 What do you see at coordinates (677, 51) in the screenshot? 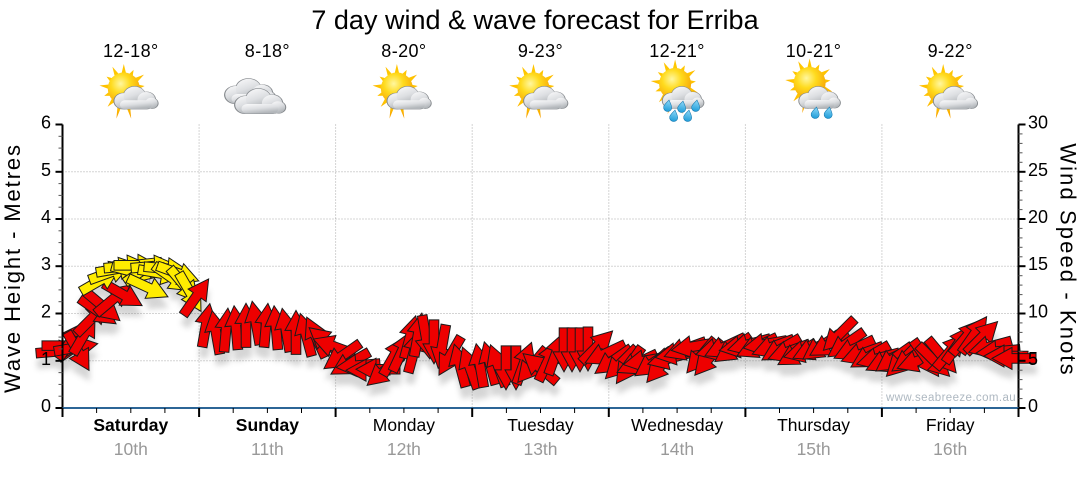
I see `svg-text: 12-21°` at bounding box center [677, 51].